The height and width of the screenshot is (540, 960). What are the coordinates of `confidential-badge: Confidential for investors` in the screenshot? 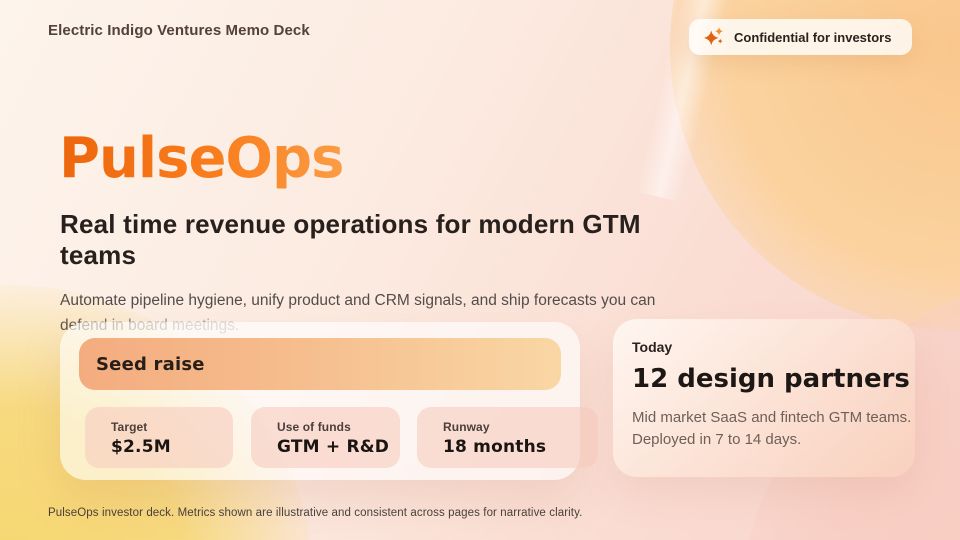 It's located at (800, 37).